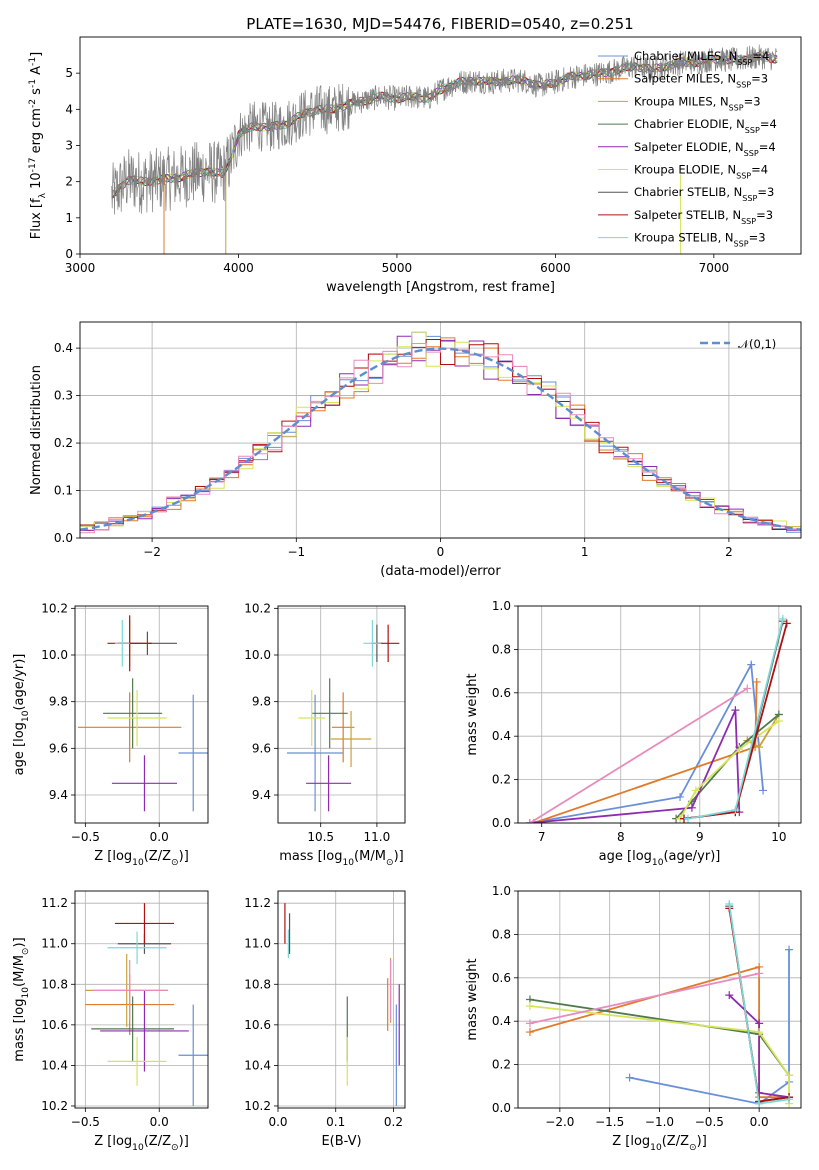  Describe the element at coordinates (257, 944) in the screenshot. I see `y-tick-label: 11.0` at that location.